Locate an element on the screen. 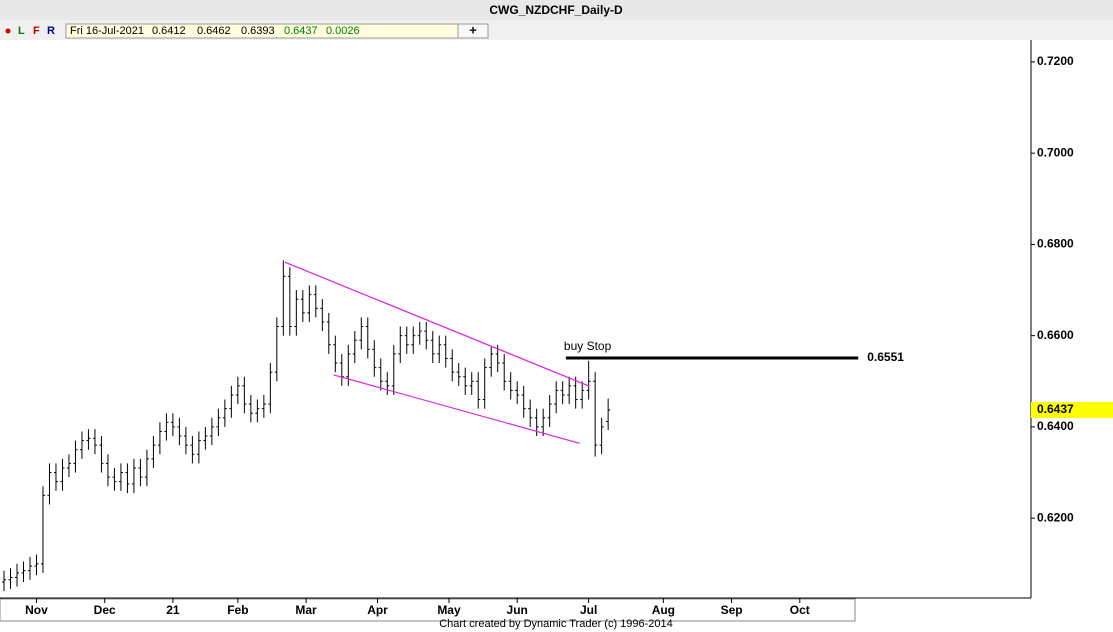 This screenshot has height=632, width=1113. toolbar-button: F is located at coordinates (36, 31).